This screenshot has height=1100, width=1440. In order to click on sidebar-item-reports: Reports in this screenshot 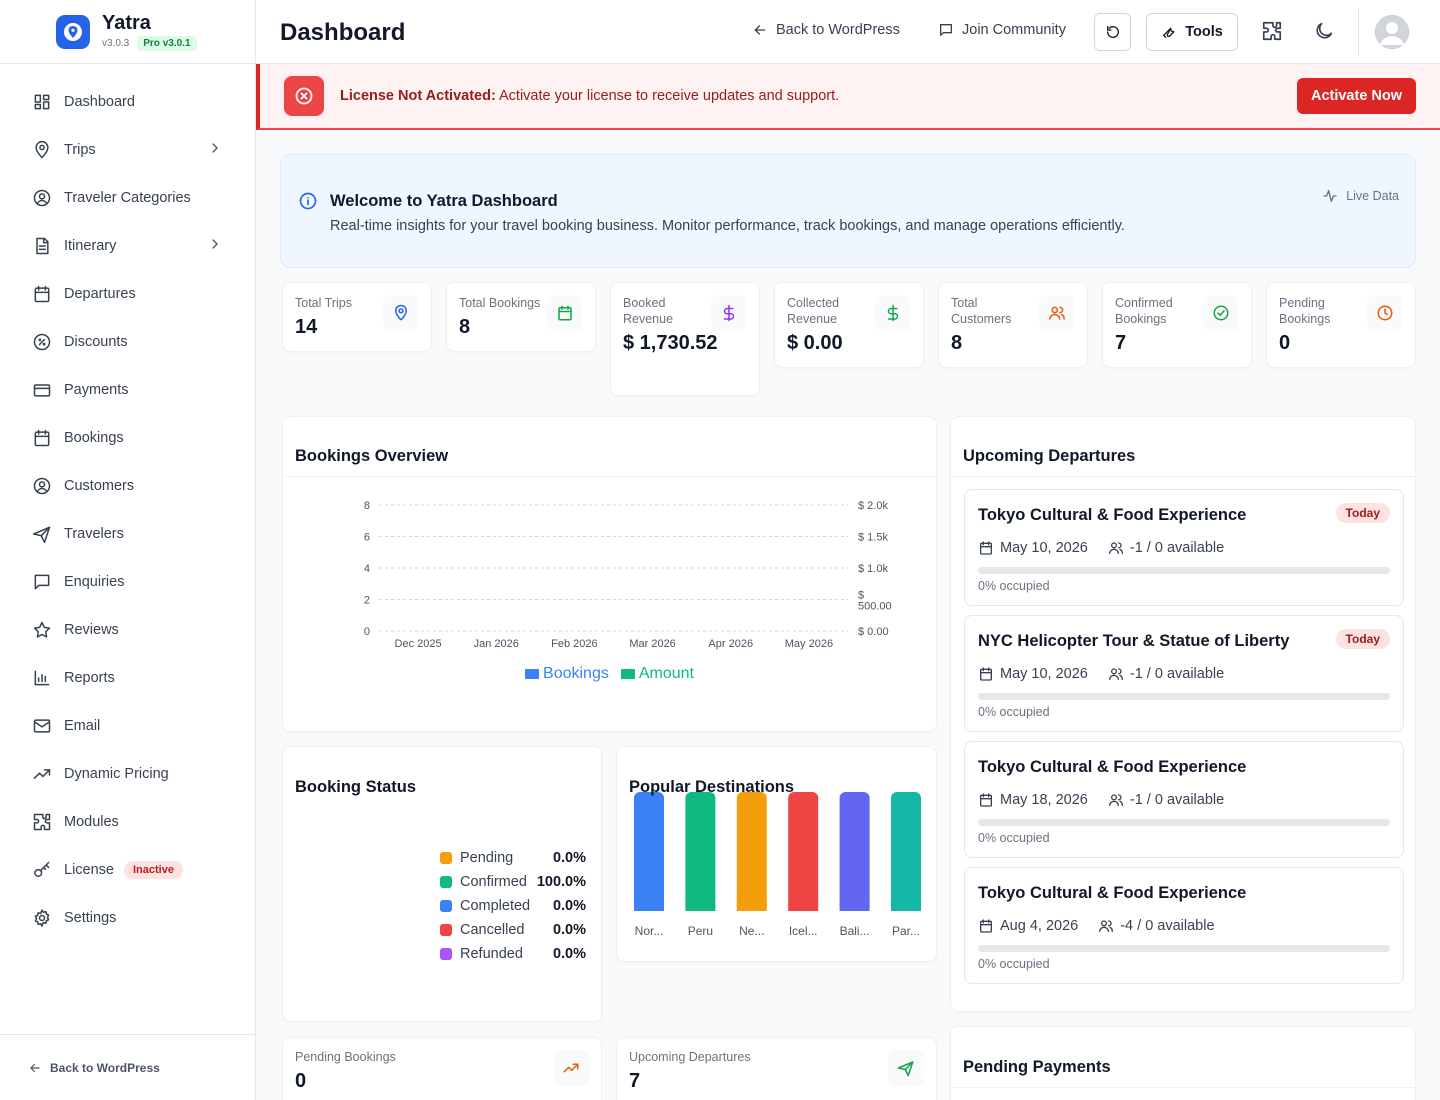, I will do `click(127, 678)`.